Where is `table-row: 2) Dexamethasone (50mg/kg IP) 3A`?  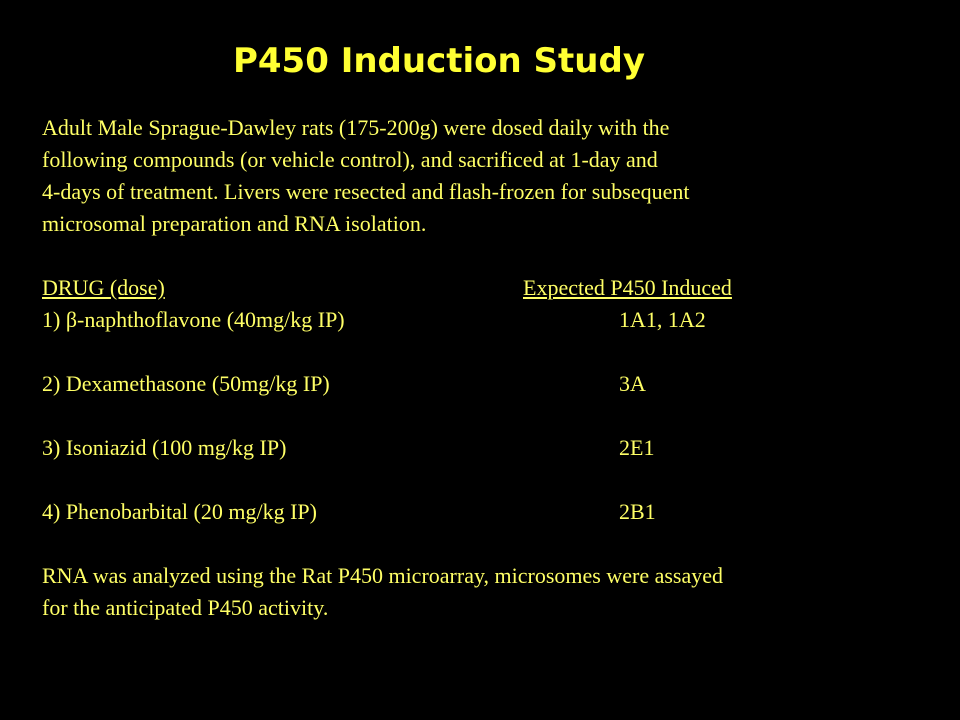 table-row: 2) Dexamethasone (50mg/kg IP) 3A is located at coordinates (472, 384).